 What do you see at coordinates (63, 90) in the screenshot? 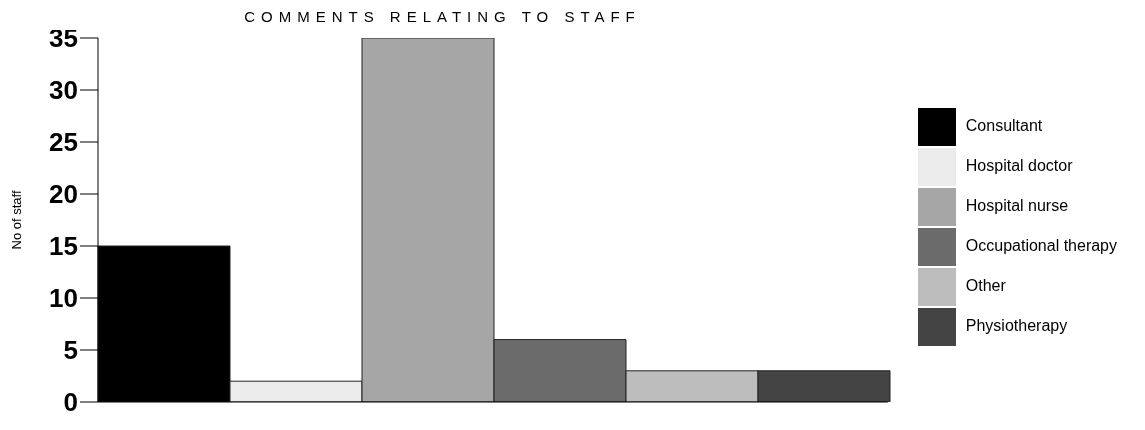
I see `y-tick-label: 30` at bounding box center [63, 90].